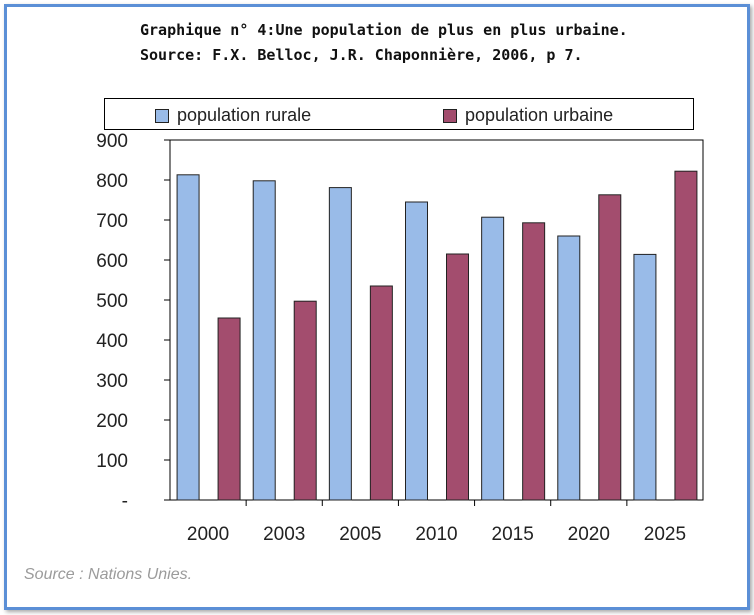 Image resolution: width=754 pixels, height=615 pixels. Describe the element at coordinates (589, 534) in the screenshot. I see `x-tick-label: 2020` at that location.